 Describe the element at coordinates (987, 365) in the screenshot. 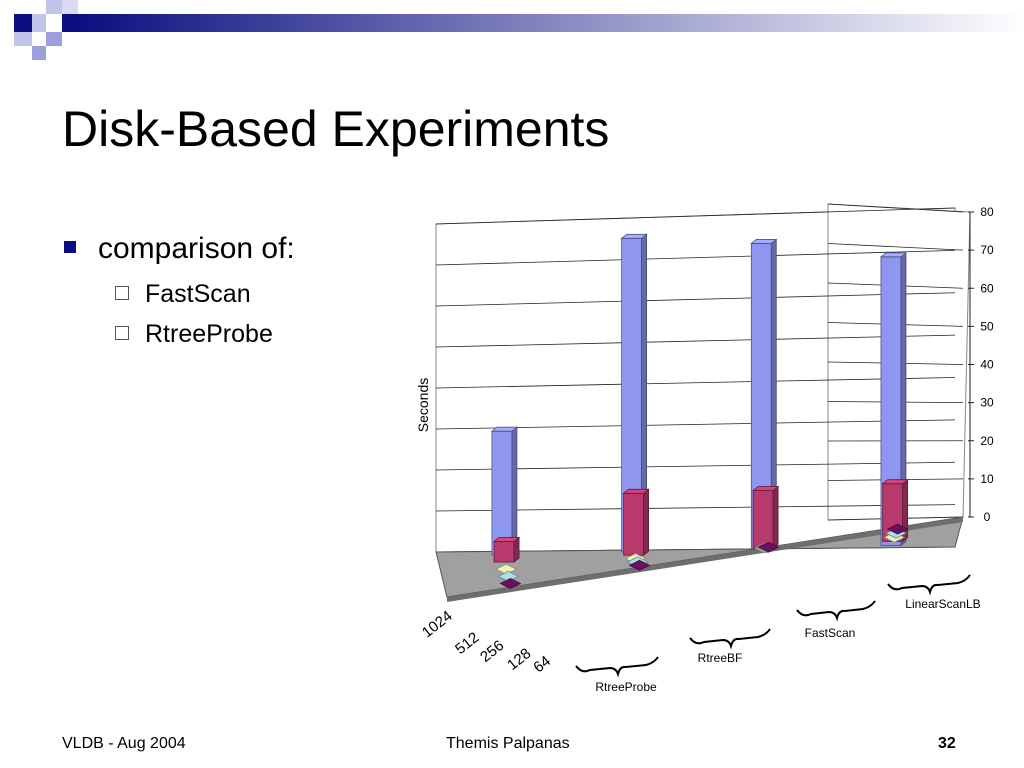

I see `y-tick-label: 40` at that location.